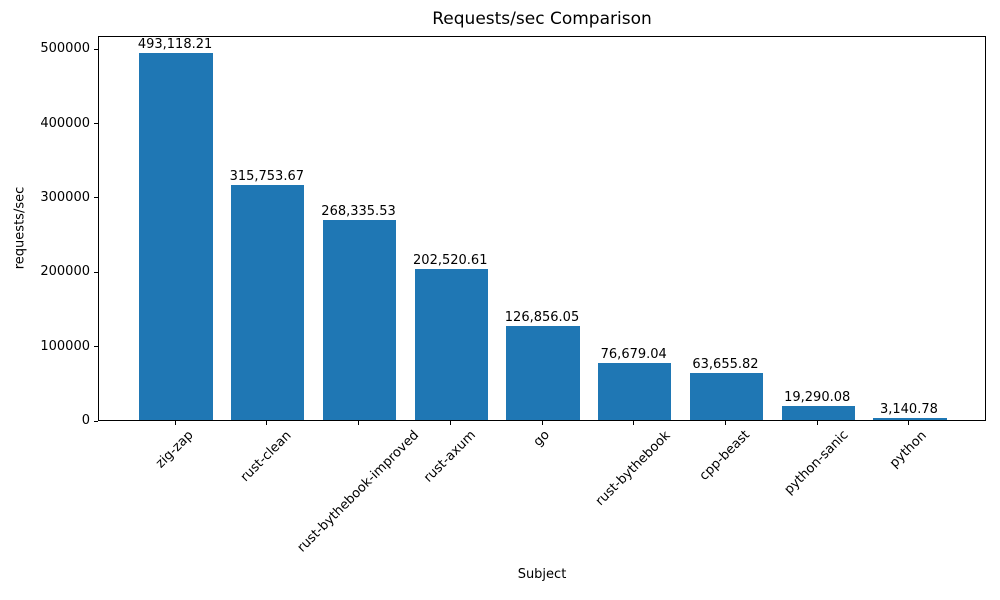 The image size is (1000, 600). Describe the element at coordinates (450, 261) in the screenshot. I see `bar-value-label: 202,520.61` at that location.